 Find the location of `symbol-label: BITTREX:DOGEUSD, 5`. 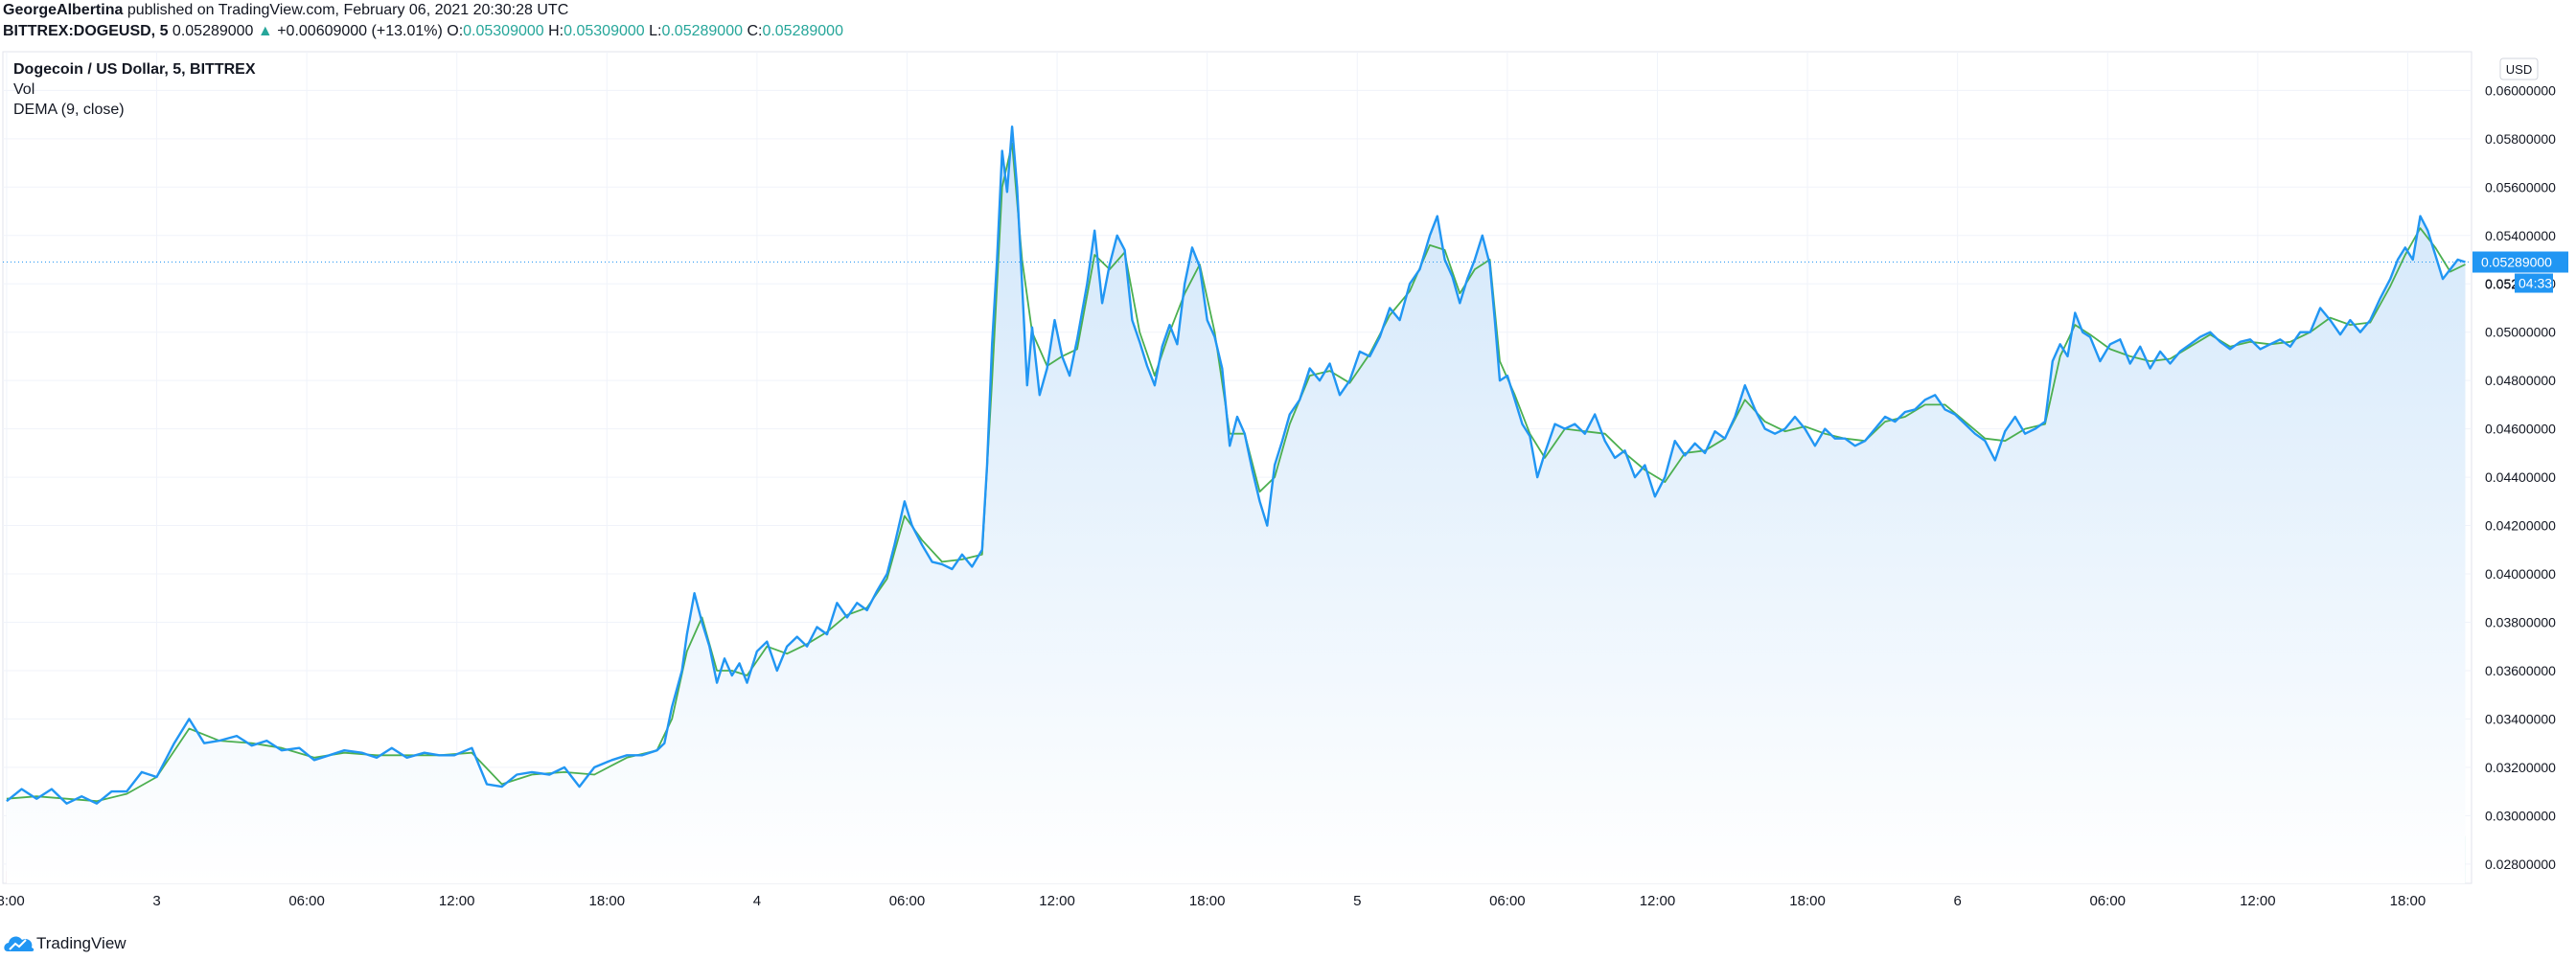

symbol-label: BITTREX:DOGEUSD, 5 is located at coordinates (86, 31).